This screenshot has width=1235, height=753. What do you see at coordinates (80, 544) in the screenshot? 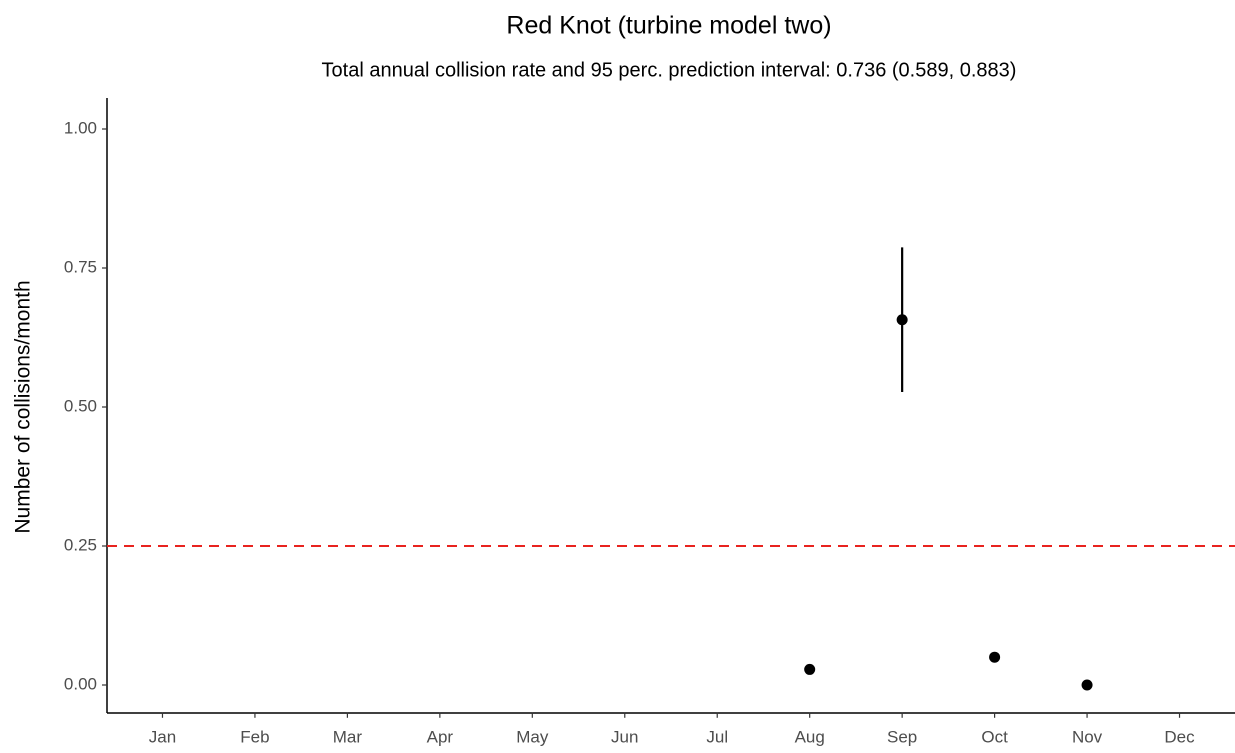
I see `y-tick-label: 0.25` at bounding box center [80, 544].